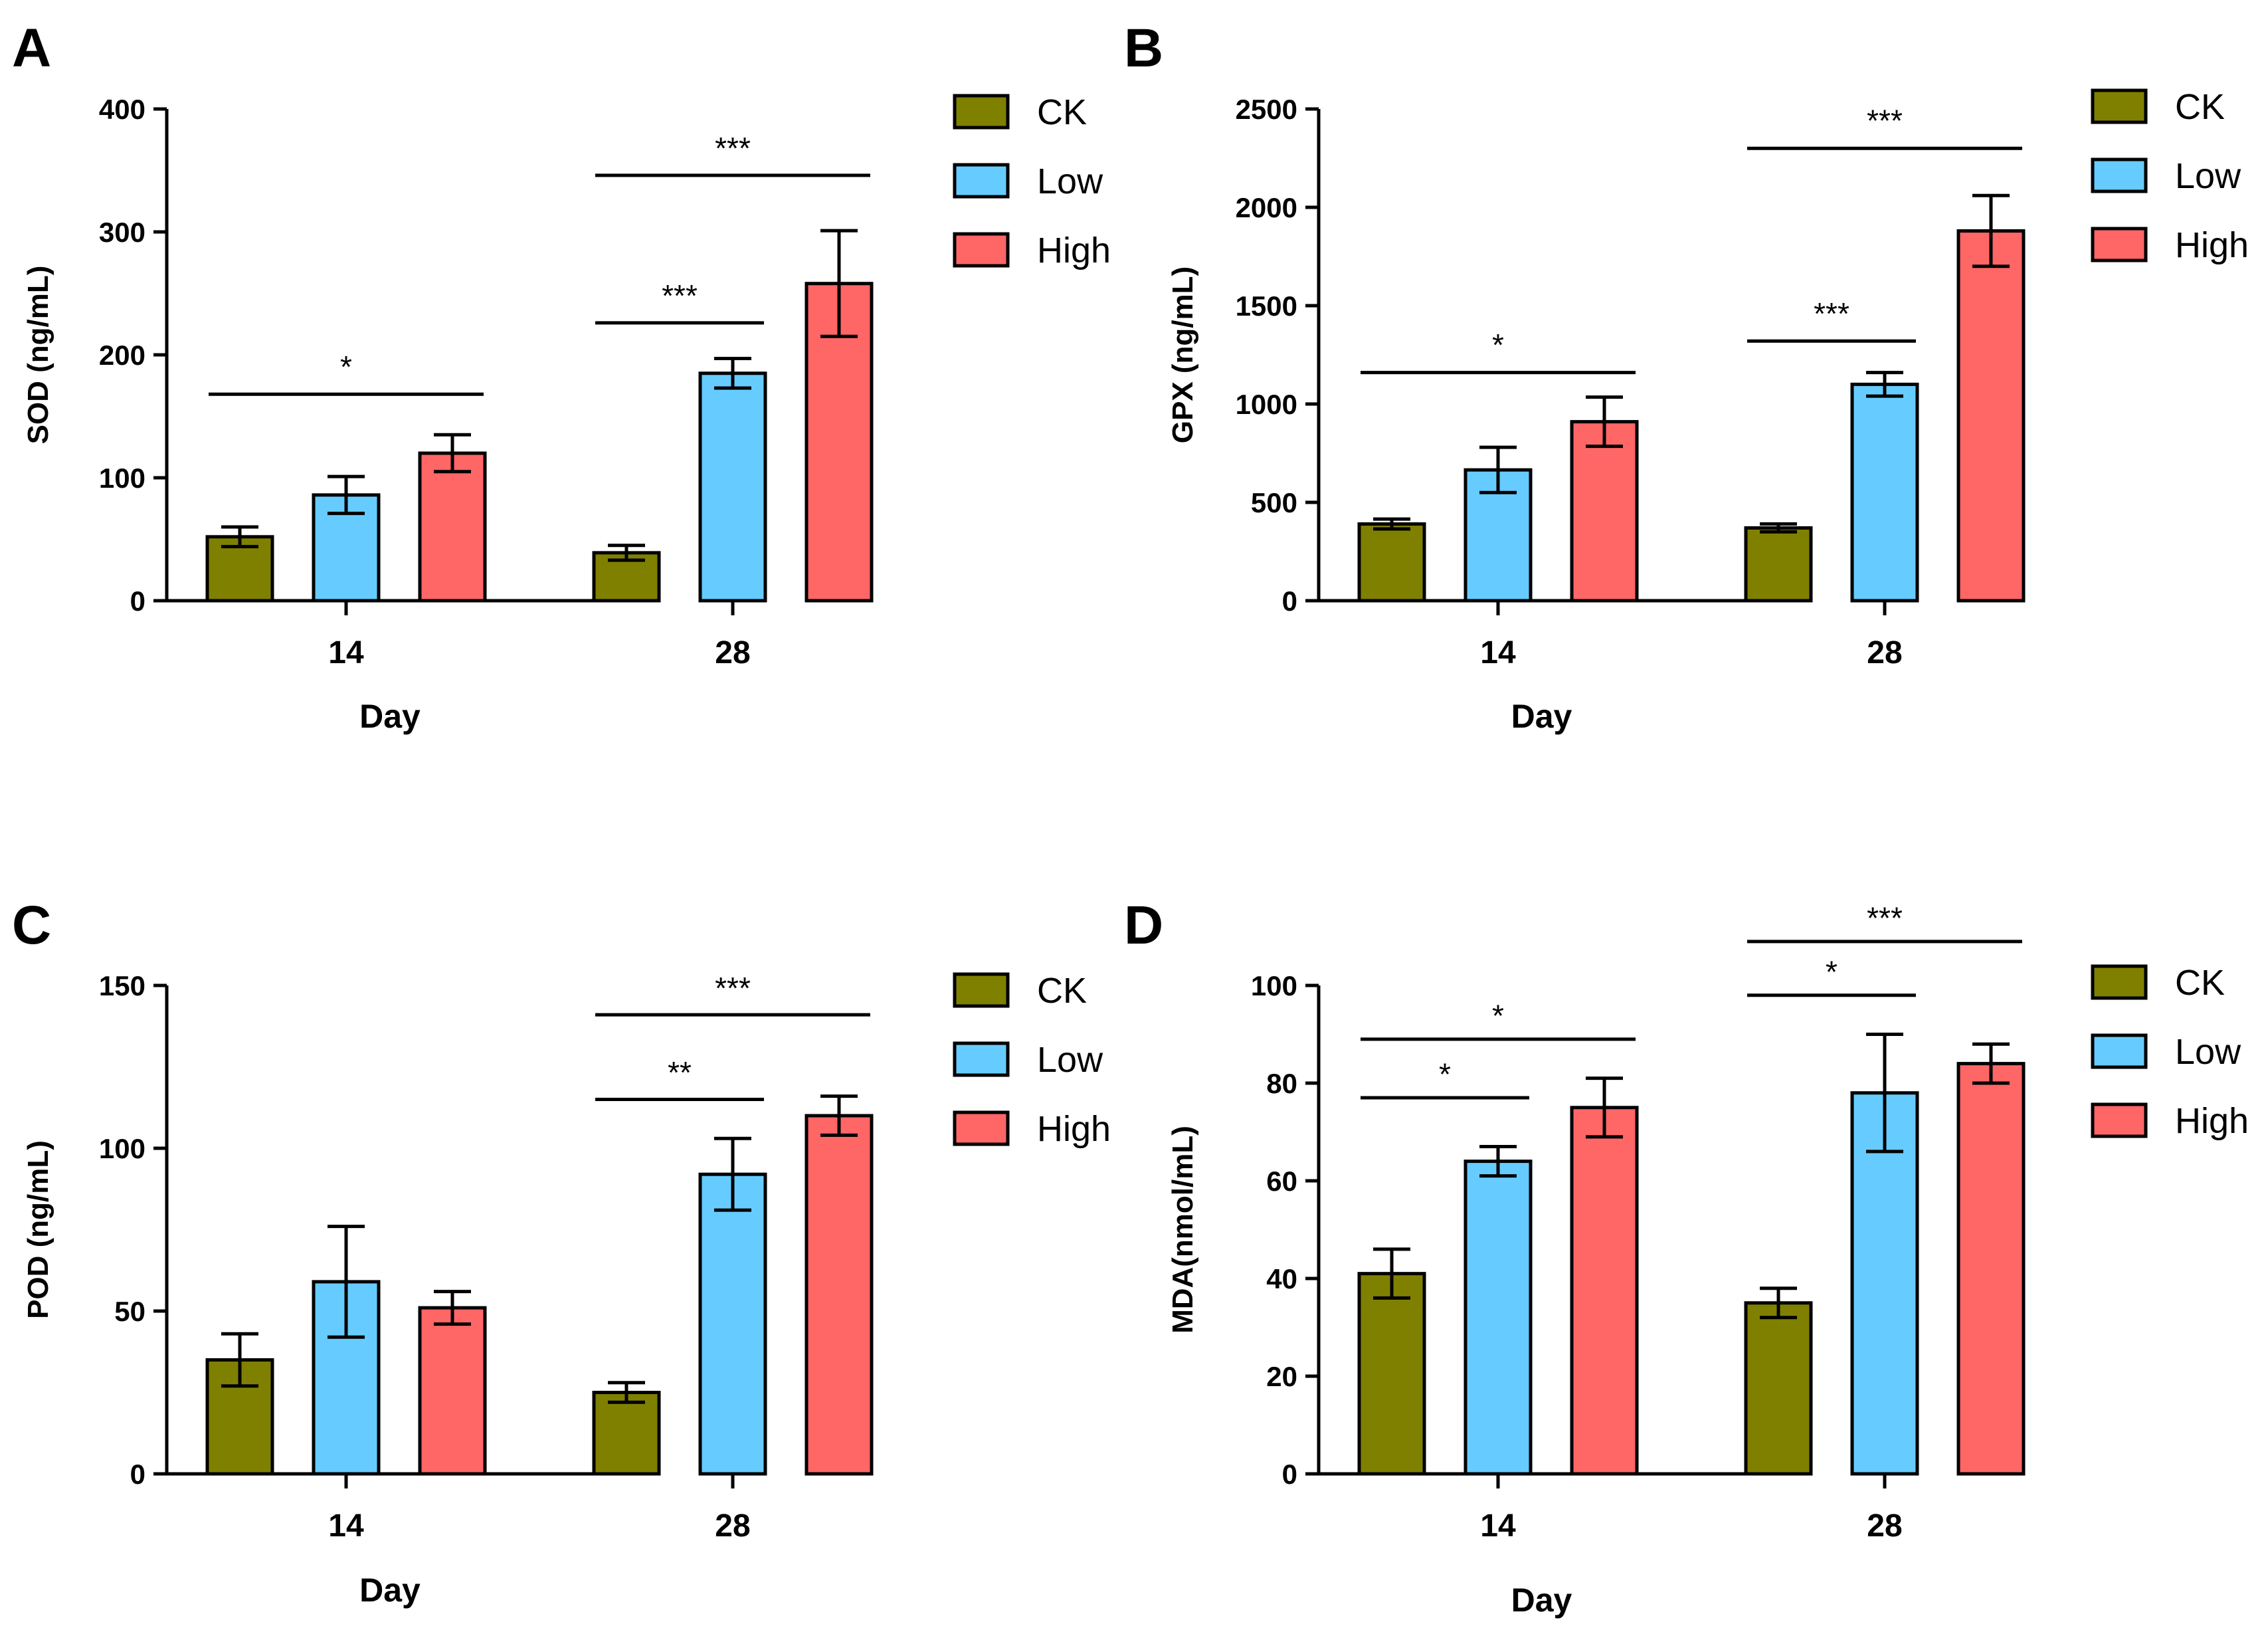 The width and height of the screenshot is (2268, 1634). I want to click on y-tick-label: 300, so click(122, 233).